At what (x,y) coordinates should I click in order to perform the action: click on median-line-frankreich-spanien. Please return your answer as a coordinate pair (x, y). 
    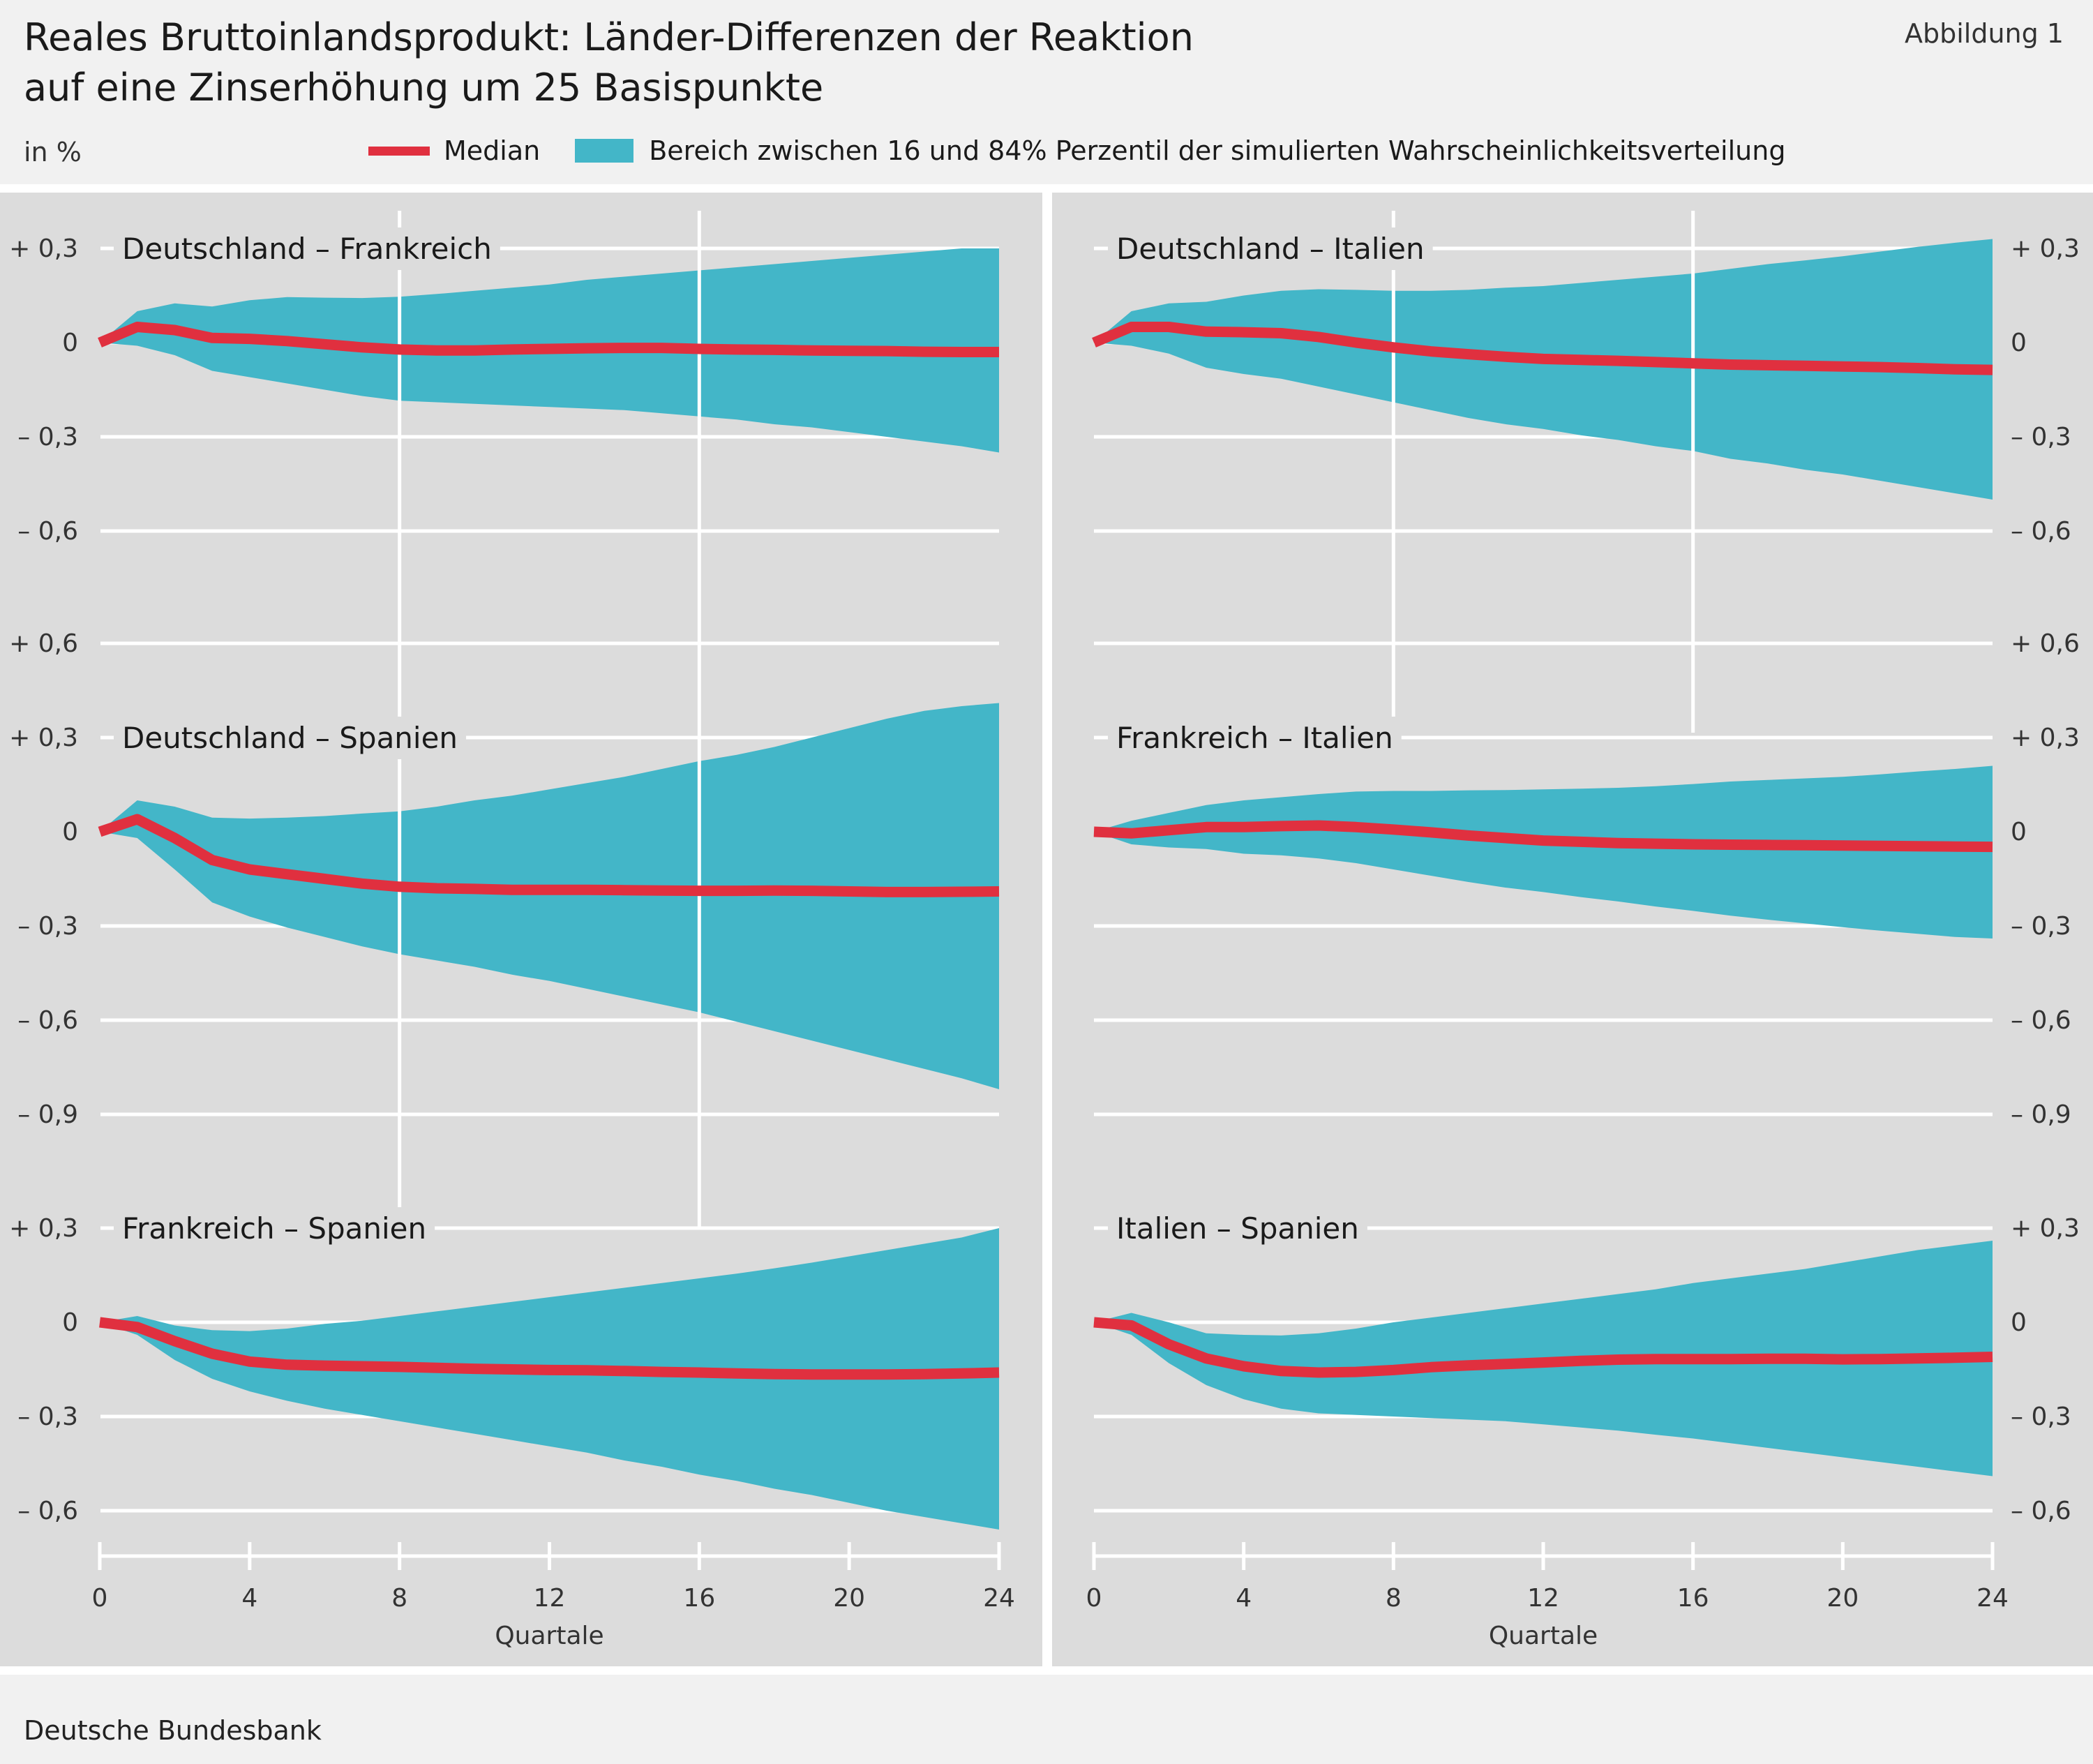
    Looking at the image, I should click on (549, 1349).